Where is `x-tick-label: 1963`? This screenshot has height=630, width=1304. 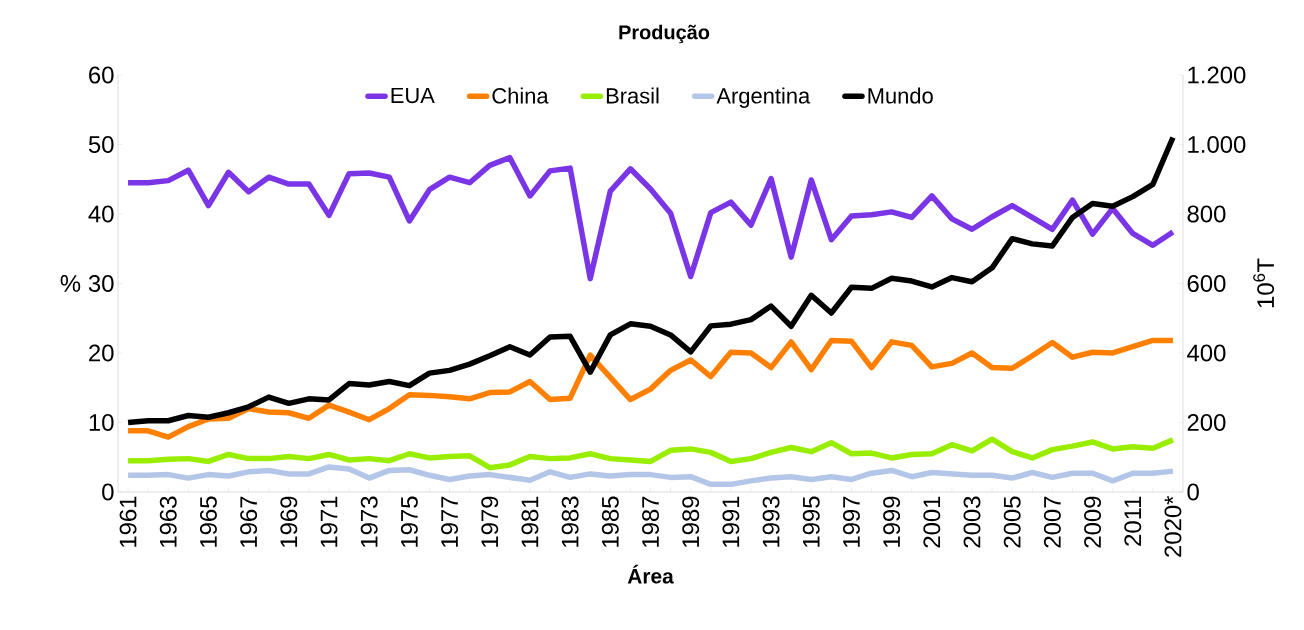 x-tick-label: 1963 is located at coordinates (168, 521).